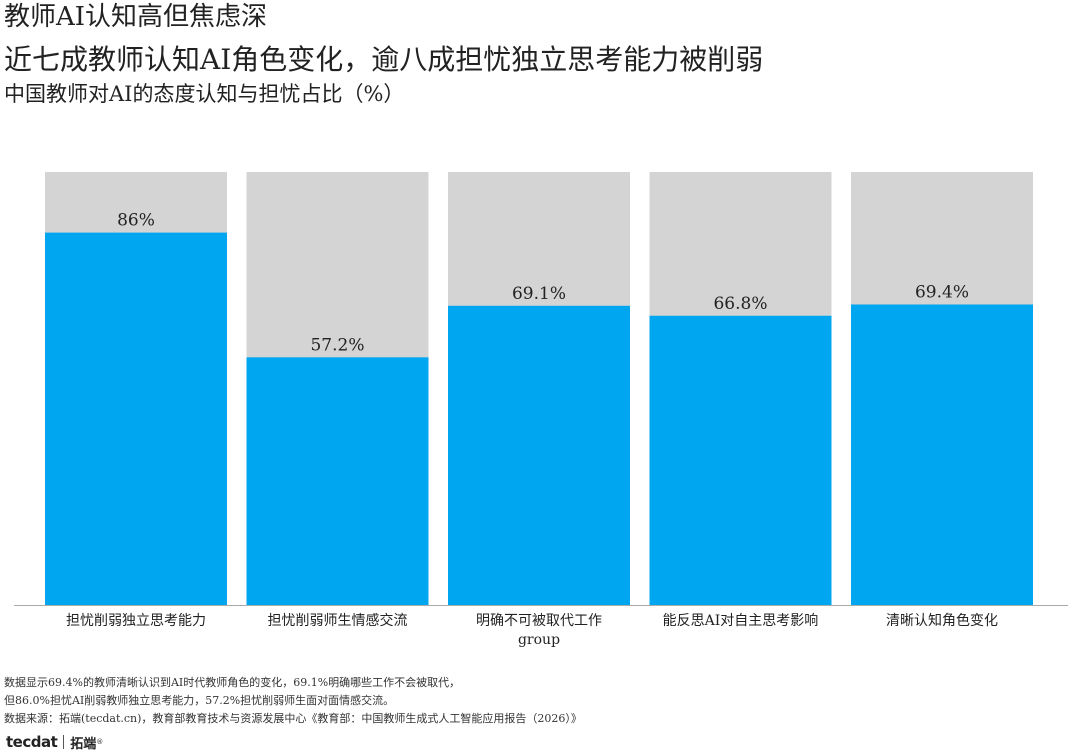 This screenshot has height=756, width=1080. Describe the element at coordinates (942, 620) in the screenshot. I see `category-tick-label: 清晰认知角色变化` at that location.